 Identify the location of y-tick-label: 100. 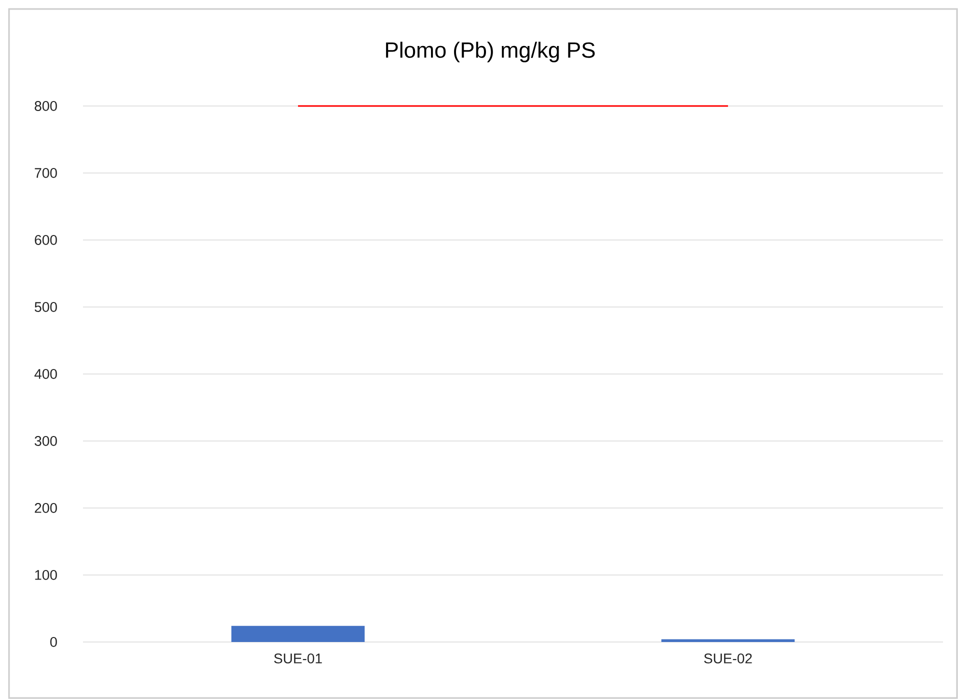
(46, 575).